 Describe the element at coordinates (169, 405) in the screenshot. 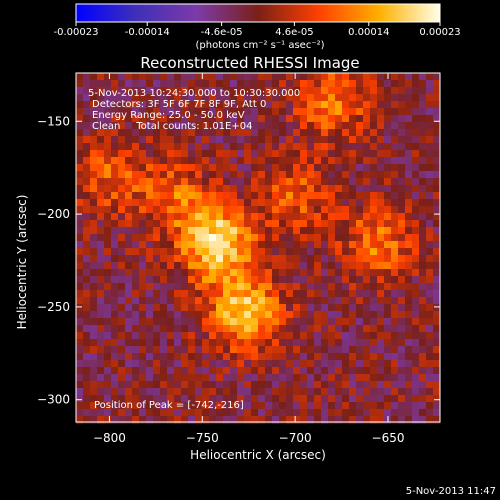

I see `annotation-peak-position: Position of Peak = [-742,-216]` at that location.